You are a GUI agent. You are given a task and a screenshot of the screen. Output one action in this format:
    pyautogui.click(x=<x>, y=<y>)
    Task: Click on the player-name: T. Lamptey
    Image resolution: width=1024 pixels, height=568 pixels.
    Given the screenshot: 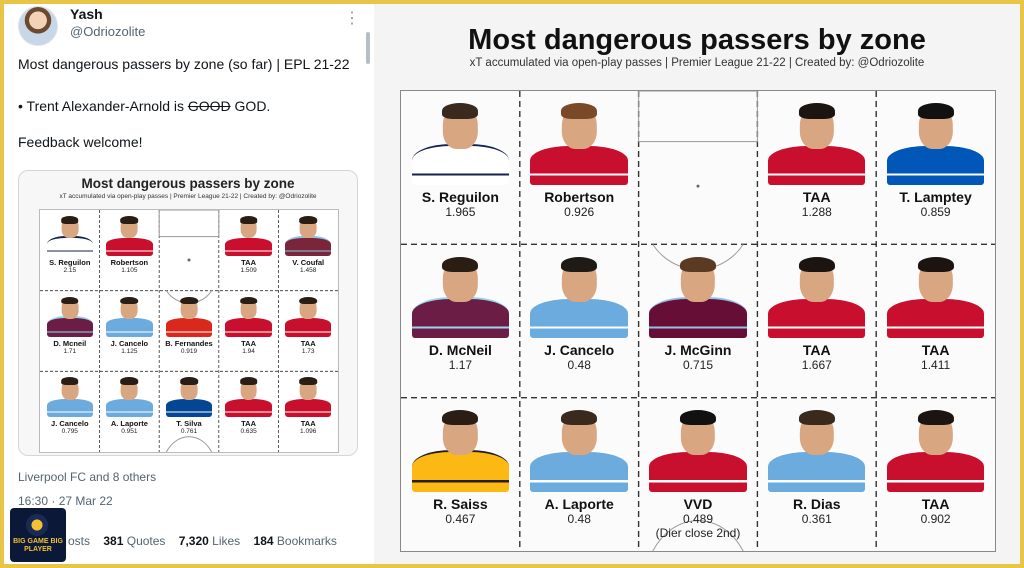 What is the action you would take?
    pyautogui.click(x=935, y=196)
    